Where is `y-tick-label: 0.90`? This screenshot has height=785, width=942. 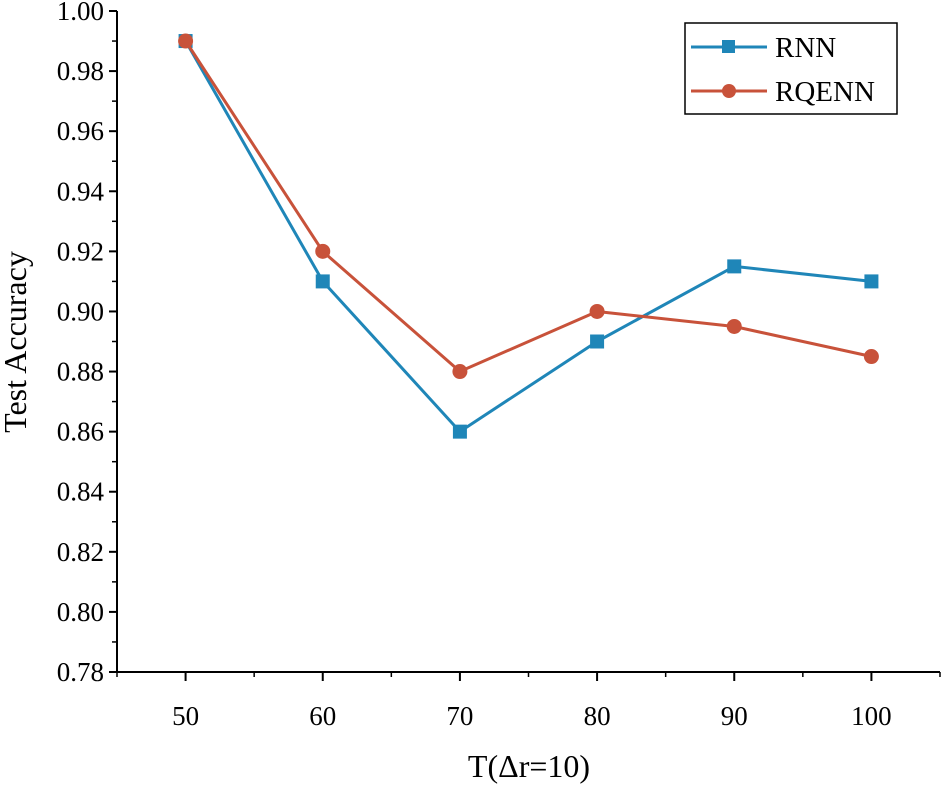
y-tick-label: 0.90 is located at coordinates (80, 311).